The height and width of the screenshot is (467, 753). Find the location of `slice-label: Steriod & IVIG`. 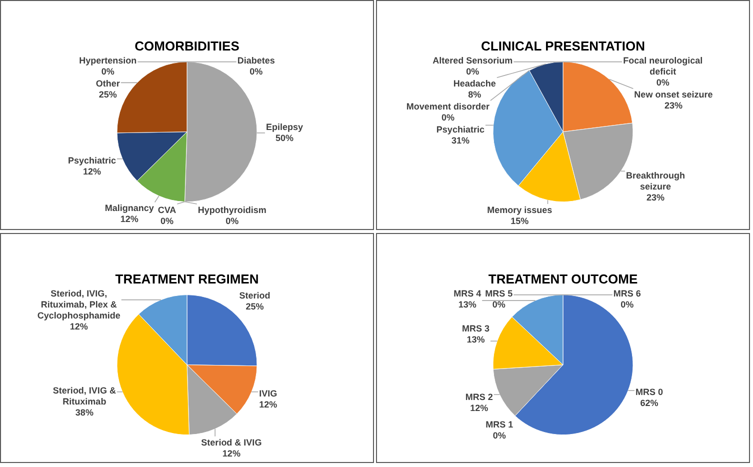

slice-label: Steriod & IVIG is located at coordinates (231, 442).